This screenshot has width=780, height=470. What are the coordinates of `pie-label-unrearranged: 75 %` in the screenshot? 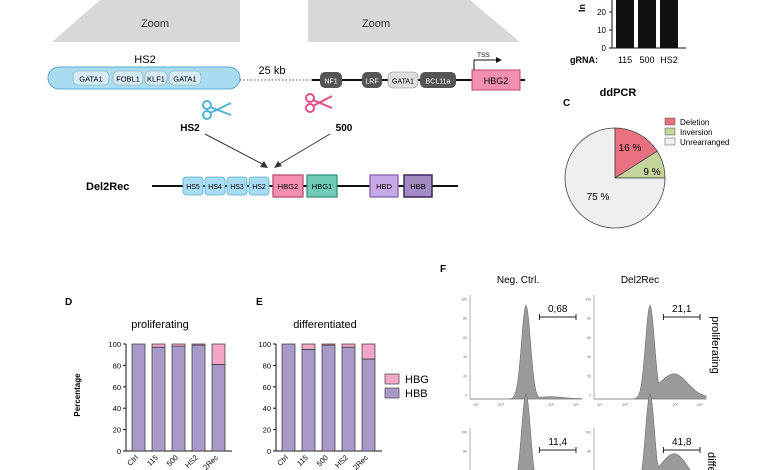 It's located at (598, 197).